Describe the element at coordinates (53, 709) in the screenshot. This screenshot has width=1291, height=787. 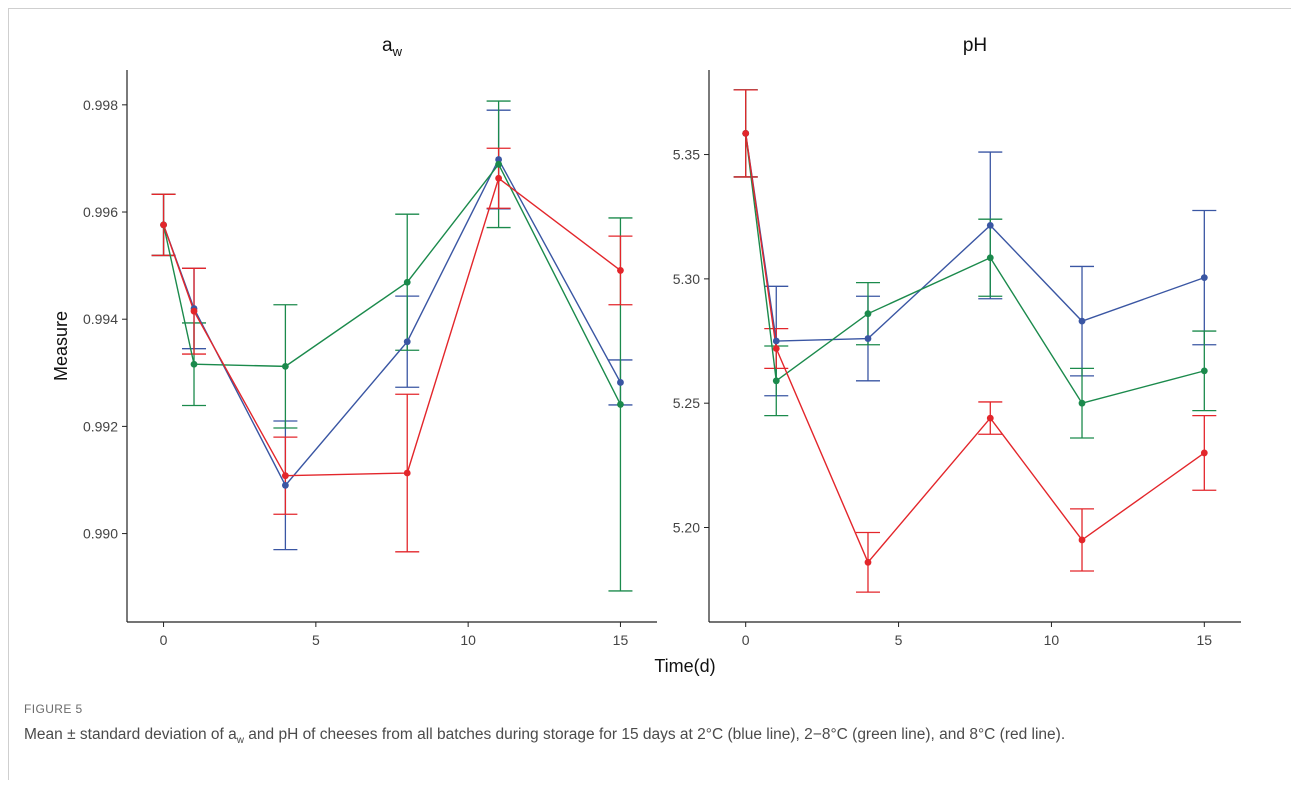
I see `figure-label: FIGURE 5` at that location.